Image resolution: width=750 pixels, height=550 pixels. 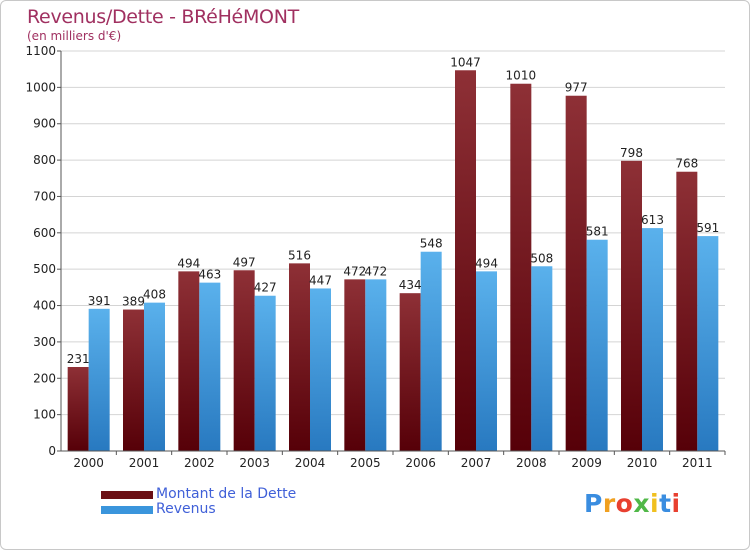 What do you see at coordinates (486, 263) in the screenshot?
I see `value-label-revenus: 494` at bounding box center [486, 263].